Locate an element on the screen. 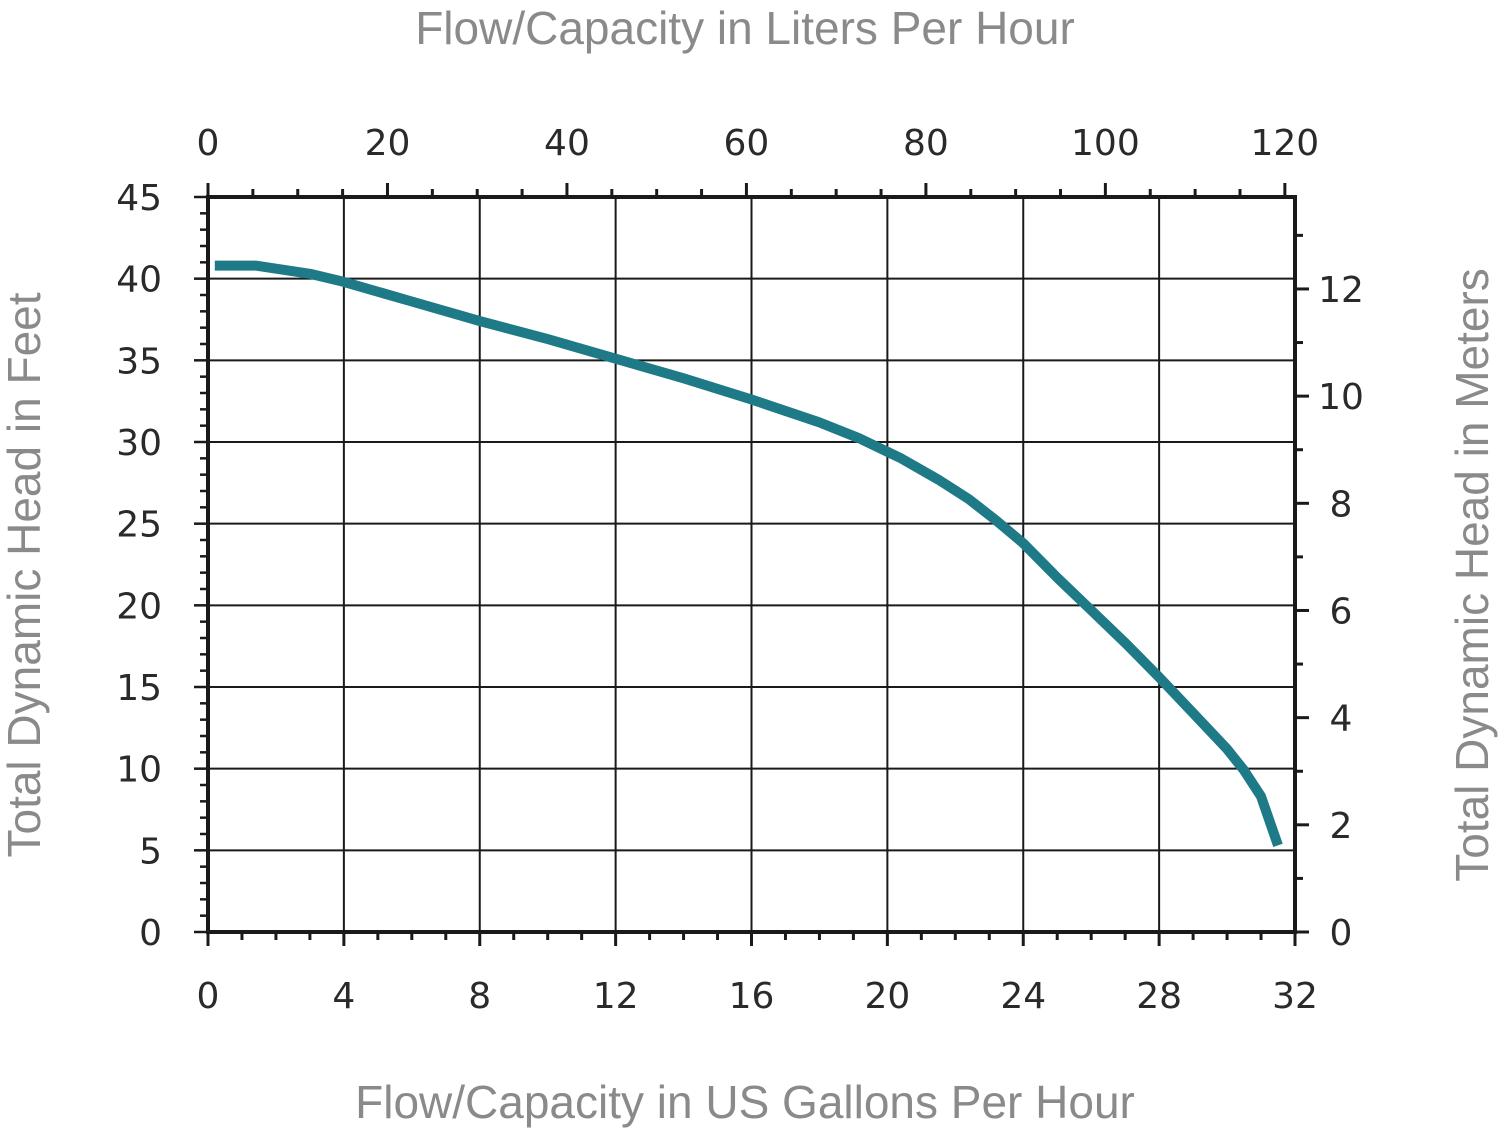 The width and height of the screenshot is (1500, 1131). x-tick-label: 24 is located at coordinates (1023, 996).